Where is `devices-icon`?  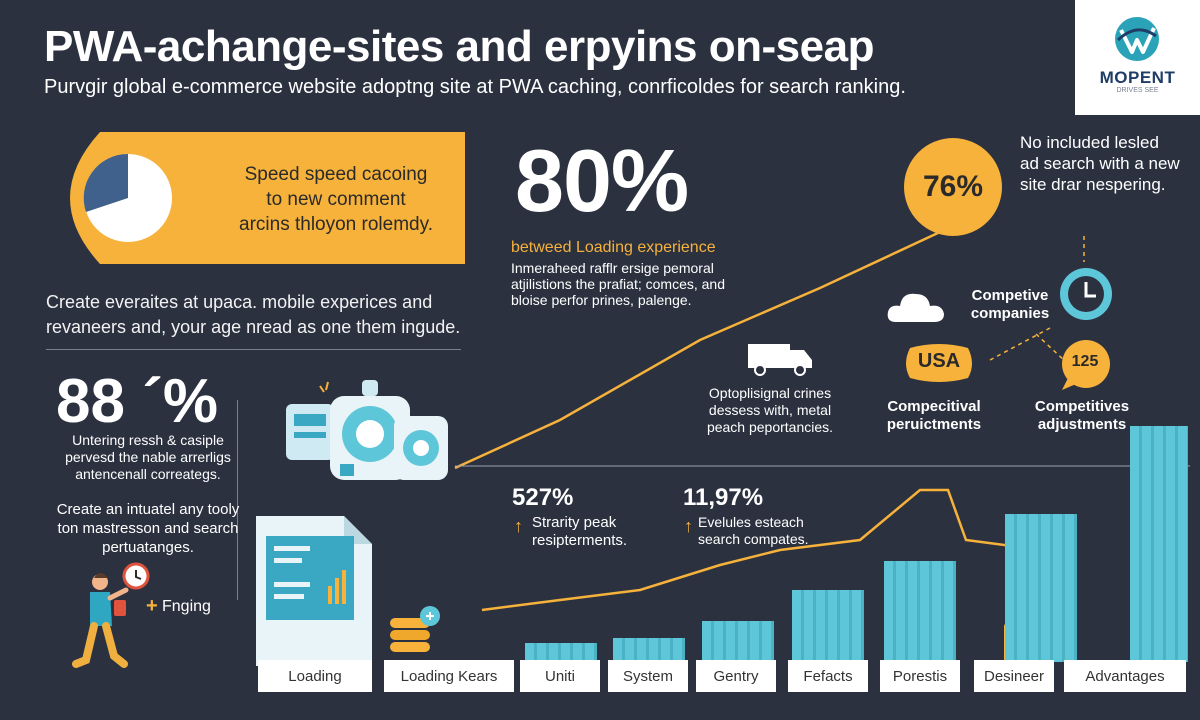
devices-icon is located at coordinates (367, 430).